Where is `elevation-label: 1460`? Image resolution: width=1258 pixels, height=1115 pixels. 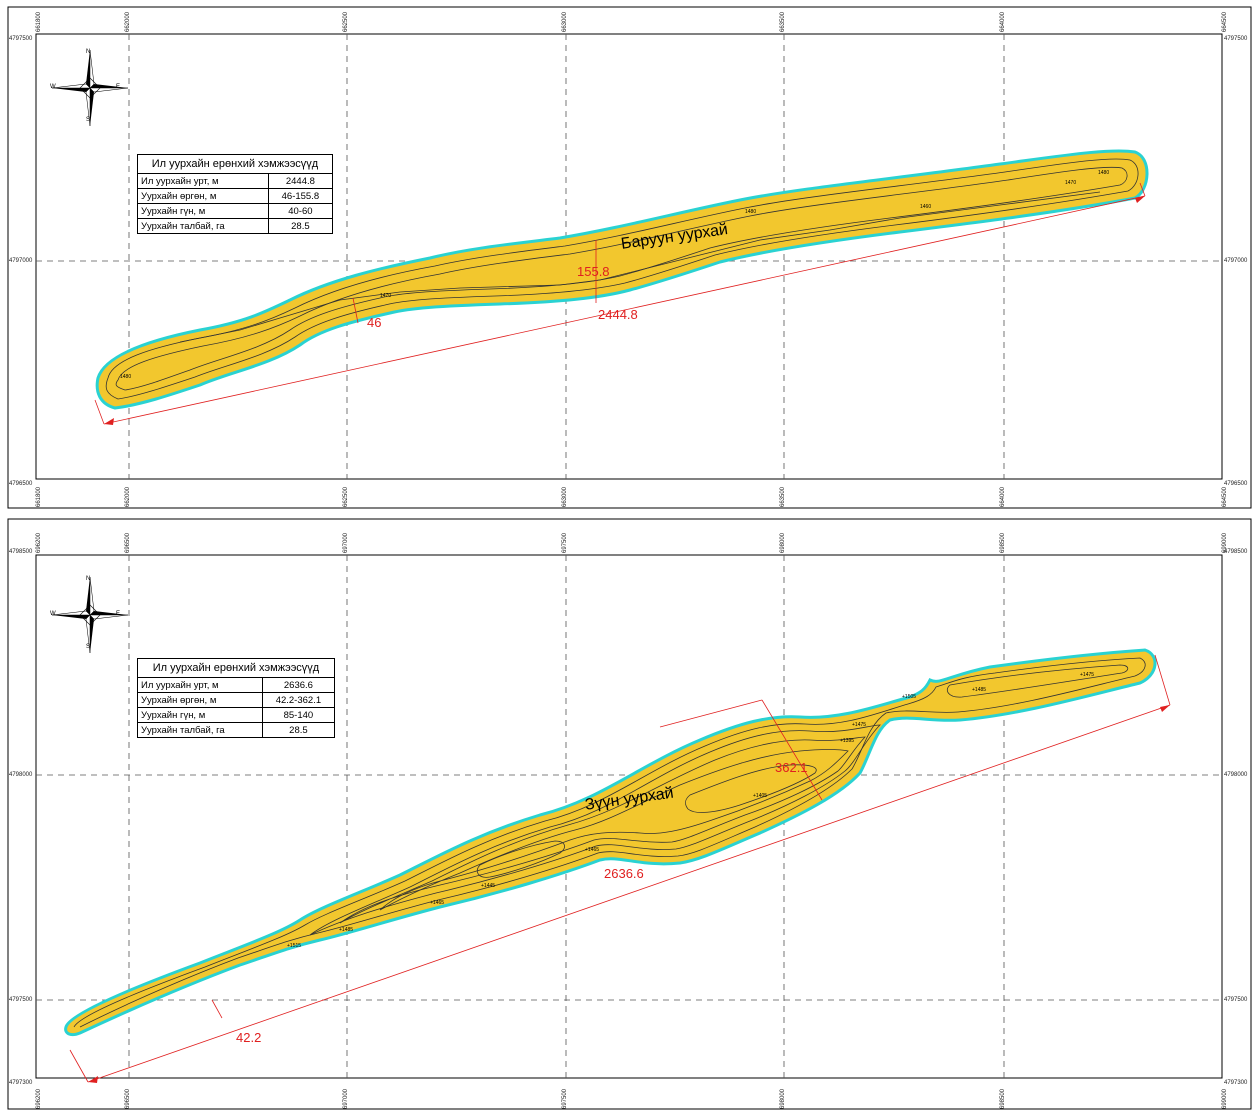 elevation-label: 1460 is located at coordinates (926, 207).